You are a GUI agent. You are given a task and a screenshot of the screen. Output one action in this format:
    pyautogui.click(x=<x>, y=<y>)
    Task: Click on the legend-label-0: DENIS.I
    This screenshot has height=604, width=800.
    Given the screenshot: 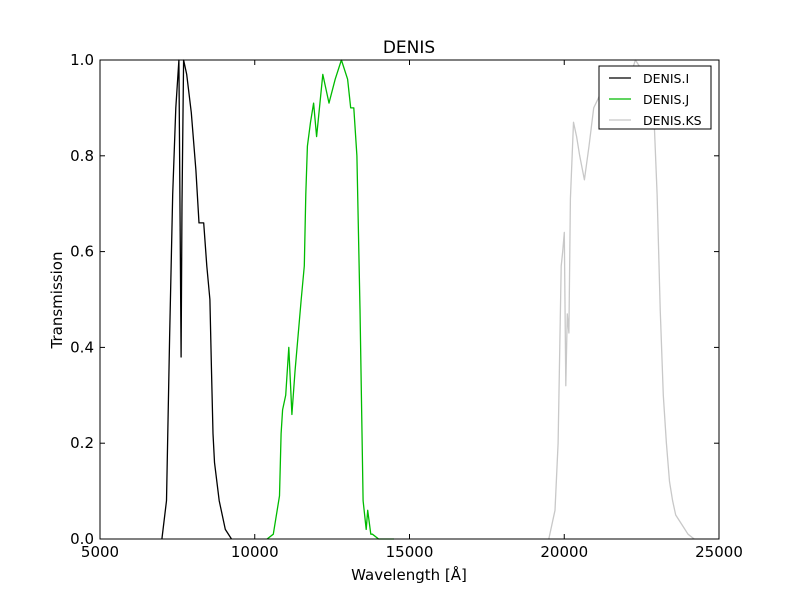 What is the action you would take?
    pyautogui.click(x=666, y=78)
    